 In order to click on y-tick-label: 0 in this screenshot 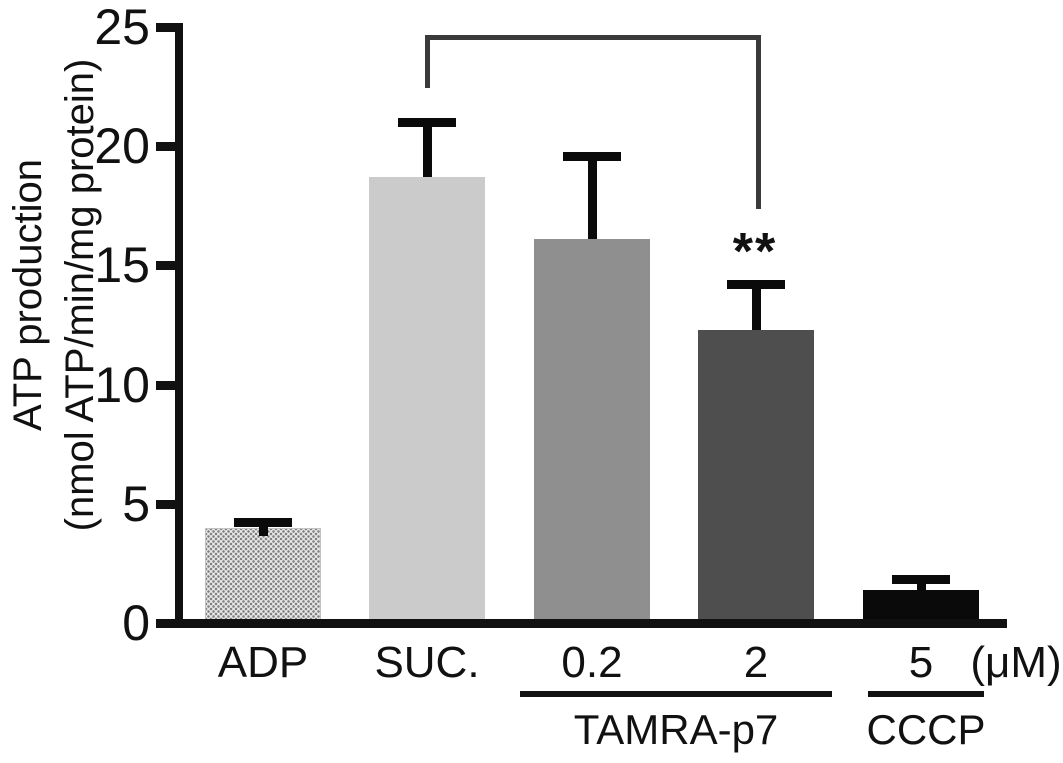, I will do `click(136, 623)`.